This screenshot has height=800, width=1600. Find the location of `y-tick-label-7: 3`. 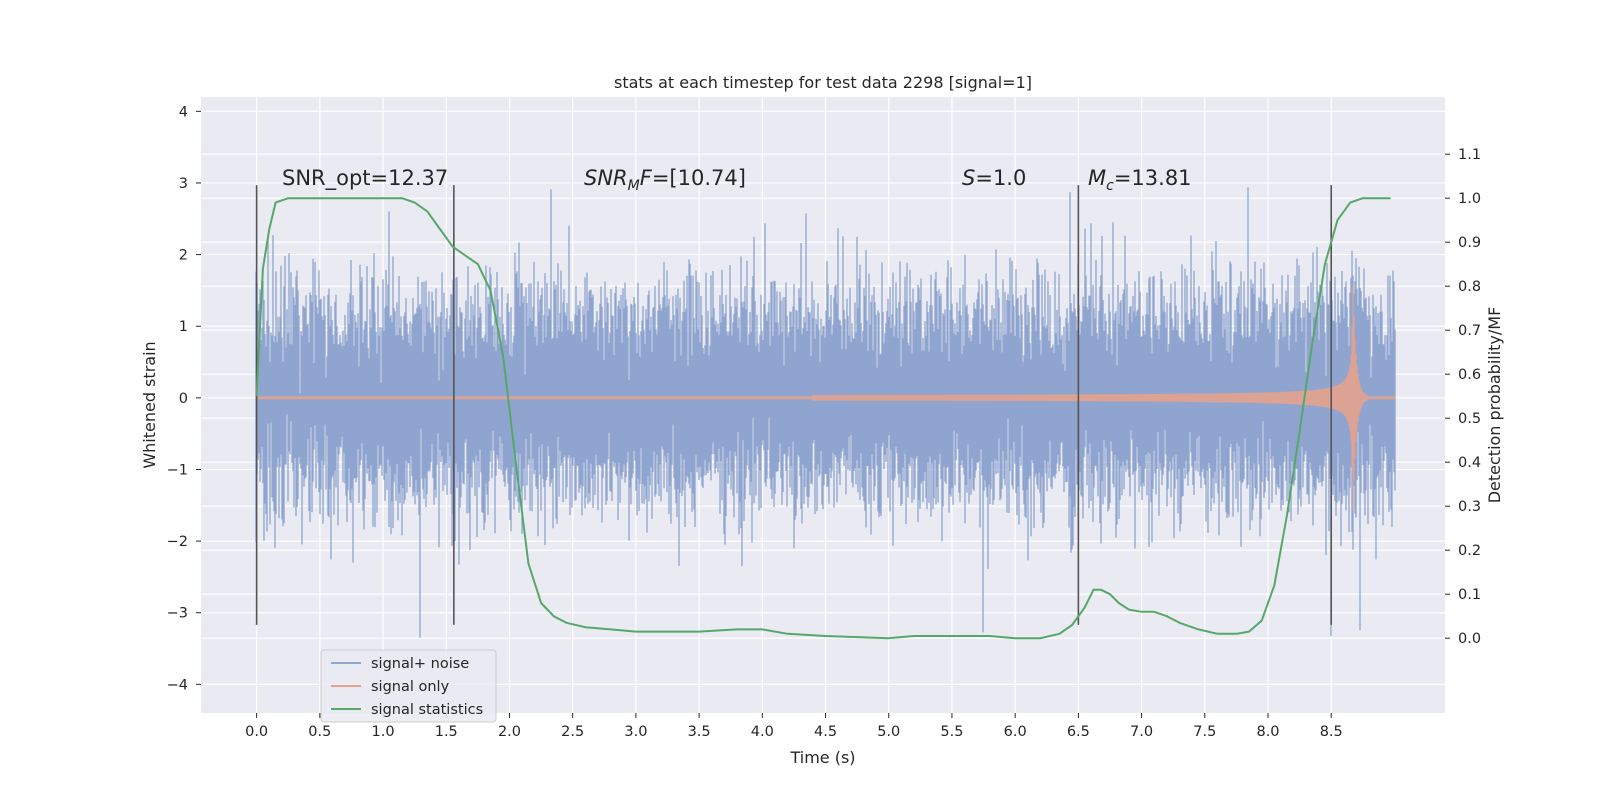

y-tick-label-7: 3 is located at coordinates (183, 184).